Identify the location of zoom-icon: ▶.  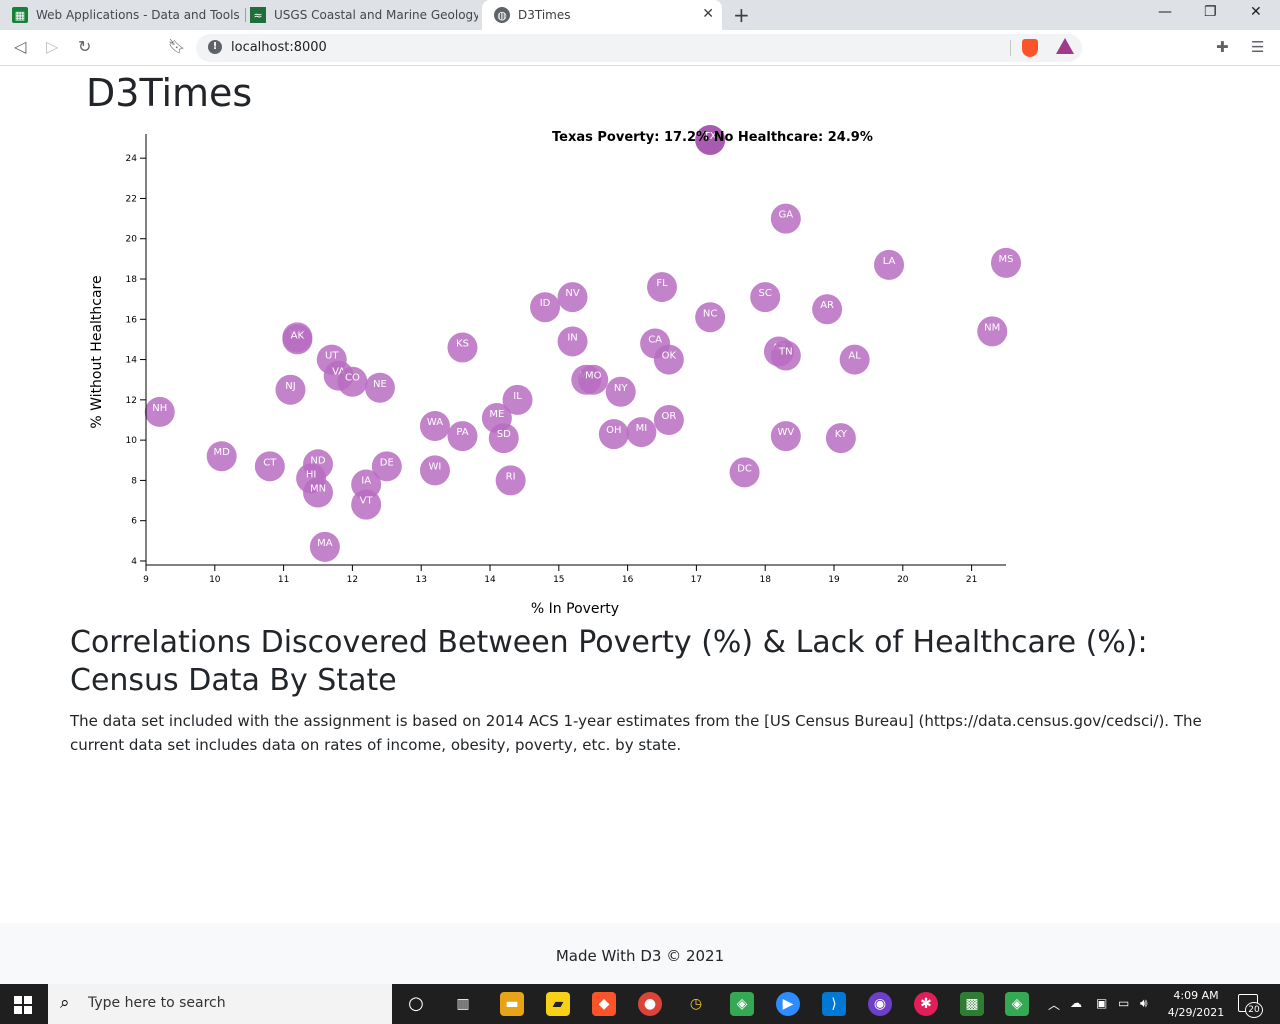
(788, 1004).